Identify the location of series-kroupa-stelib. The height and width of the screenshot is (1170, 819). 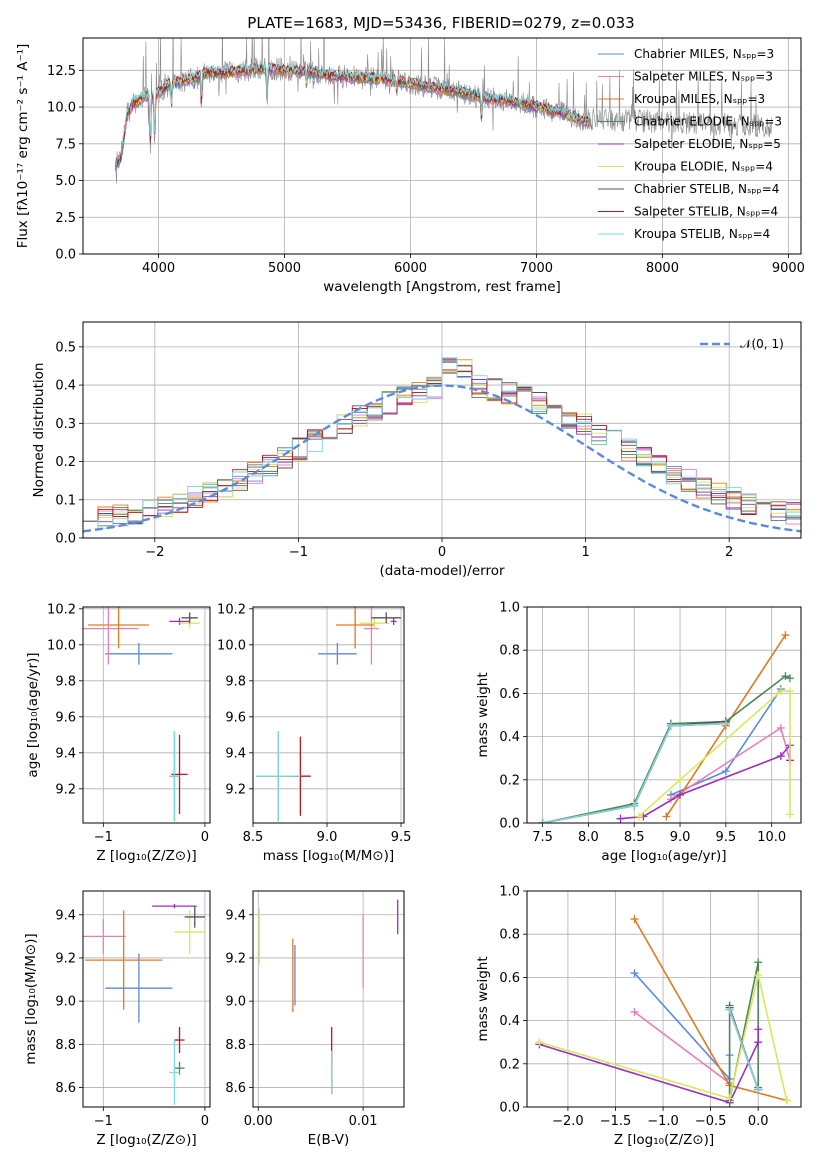
(744, 1049).